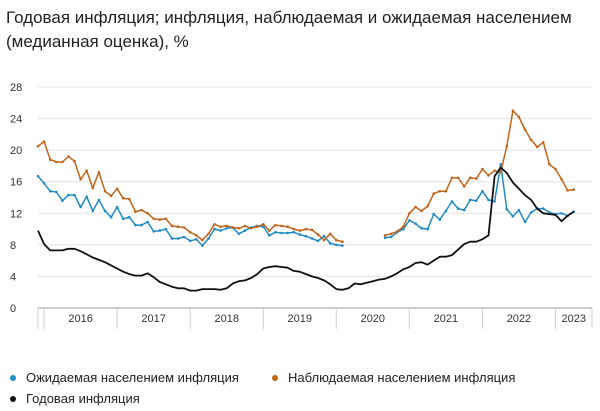 Image resolution: width=600 pixels, height=411 pixels. Describe the element at coordinates (13, 398) in the screenshot. I see `legend-marker-annual` at that location.